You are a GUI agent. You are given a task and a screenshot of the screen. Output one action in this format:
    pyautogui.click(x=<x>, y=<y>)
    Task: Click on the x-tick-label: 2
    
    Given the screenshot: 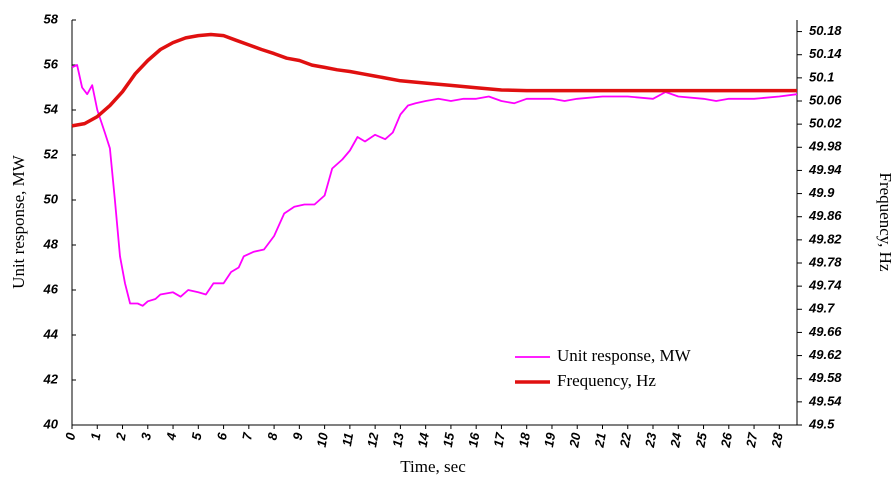 What is the action you would take?
    pyautogui.click(x=121, y=436)
    